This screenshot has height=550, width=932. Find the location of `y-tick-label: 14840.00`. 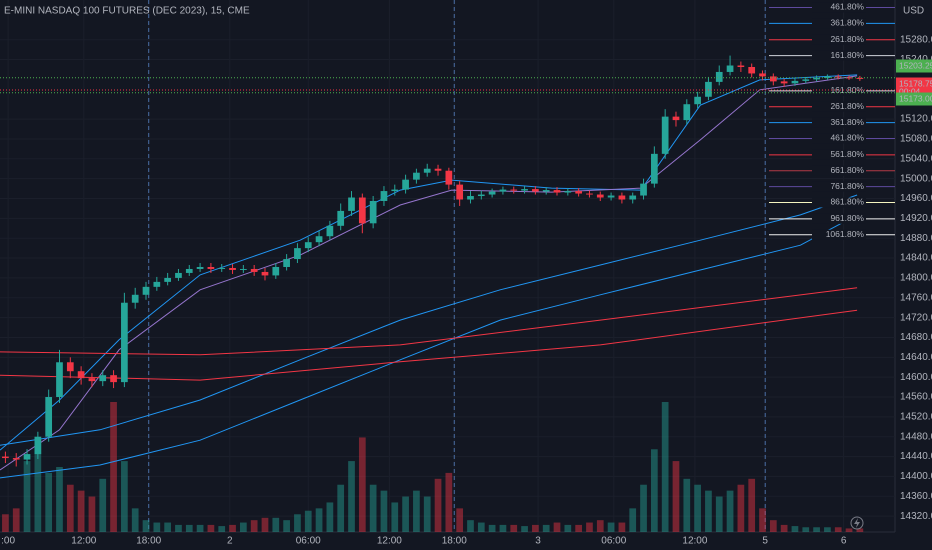

y-tick-label: 14840.00 is located at coordinates (916, 258).